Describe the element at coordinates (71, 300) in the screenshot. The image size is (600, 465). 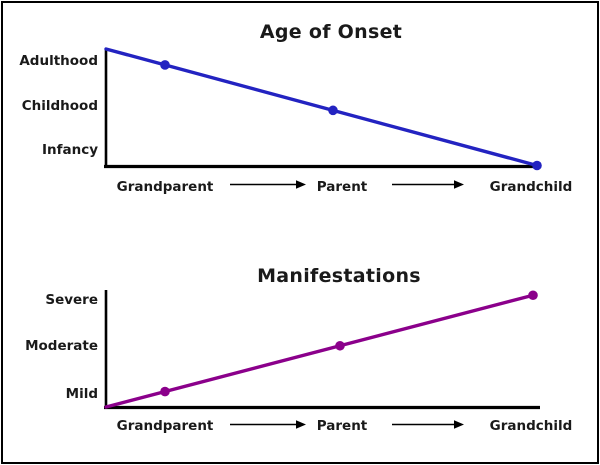
I see `y-tick-severe: Severe` at that location.